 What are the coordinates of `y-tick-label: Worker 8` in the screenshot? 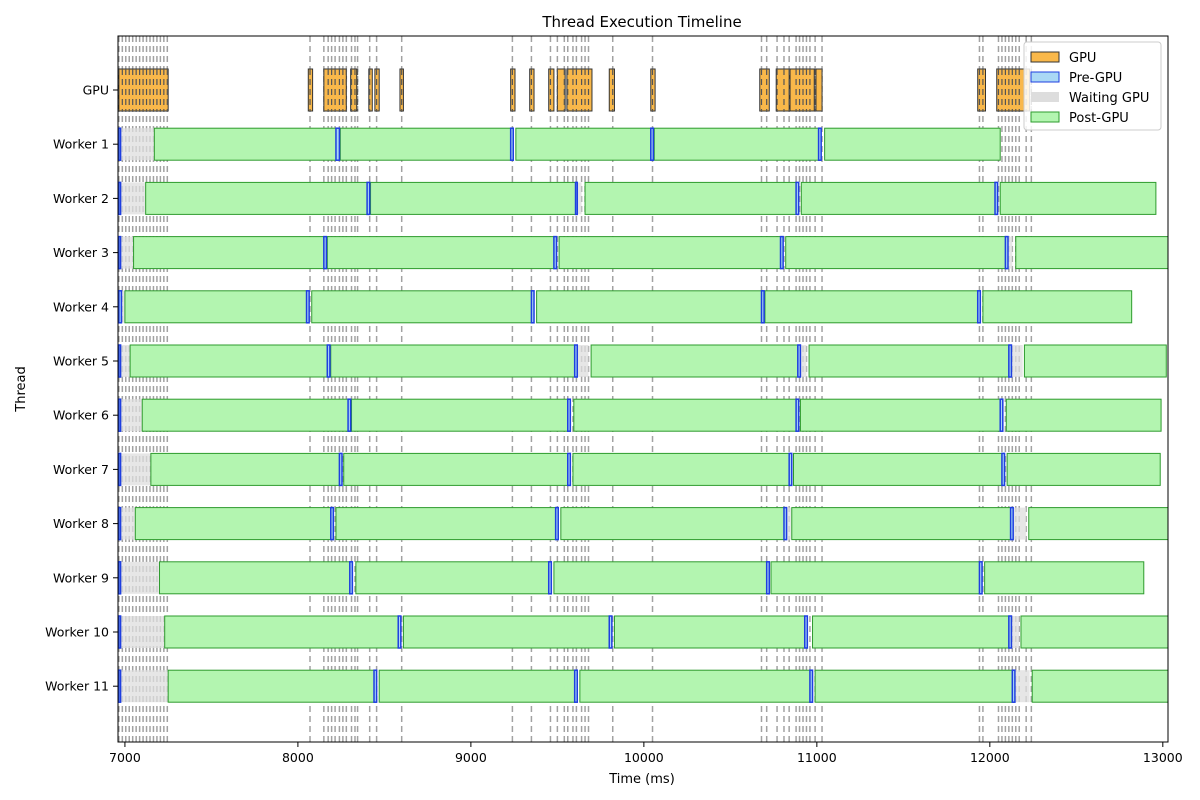 It's located at (81, 523).